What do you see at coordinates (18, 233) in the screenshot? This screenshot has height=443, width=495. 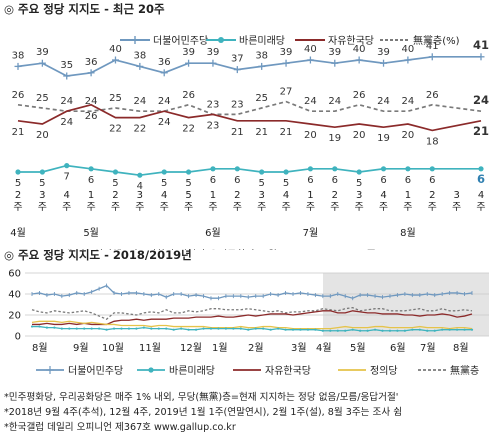 I see `month-label: 4월` at bounding box center [18, 233].